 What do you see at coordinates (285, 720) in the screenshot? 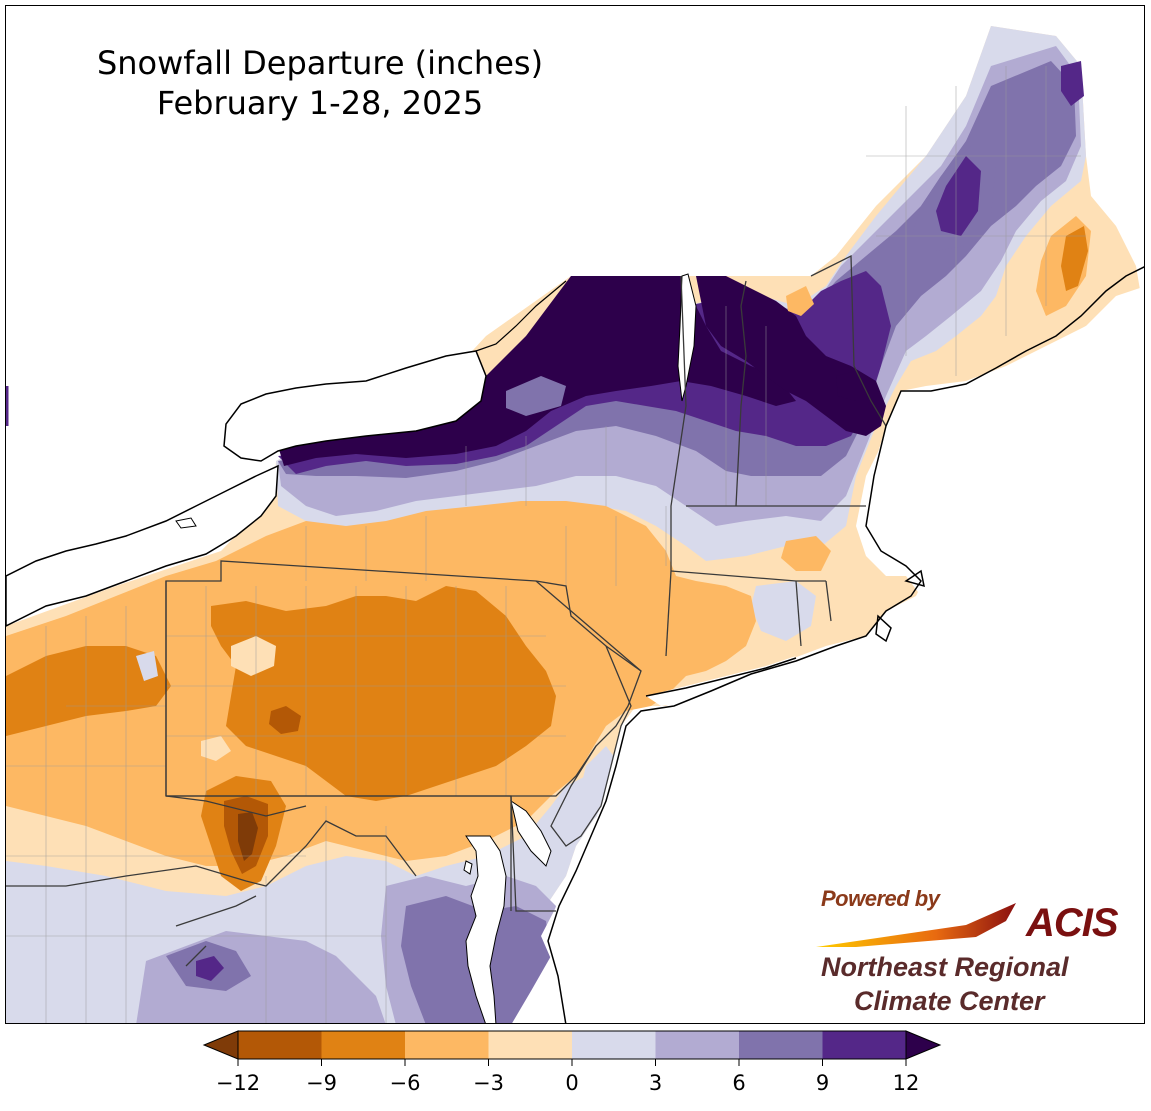
I see `contour-band--12-to--9-pa` at bounding box center [285, 720].